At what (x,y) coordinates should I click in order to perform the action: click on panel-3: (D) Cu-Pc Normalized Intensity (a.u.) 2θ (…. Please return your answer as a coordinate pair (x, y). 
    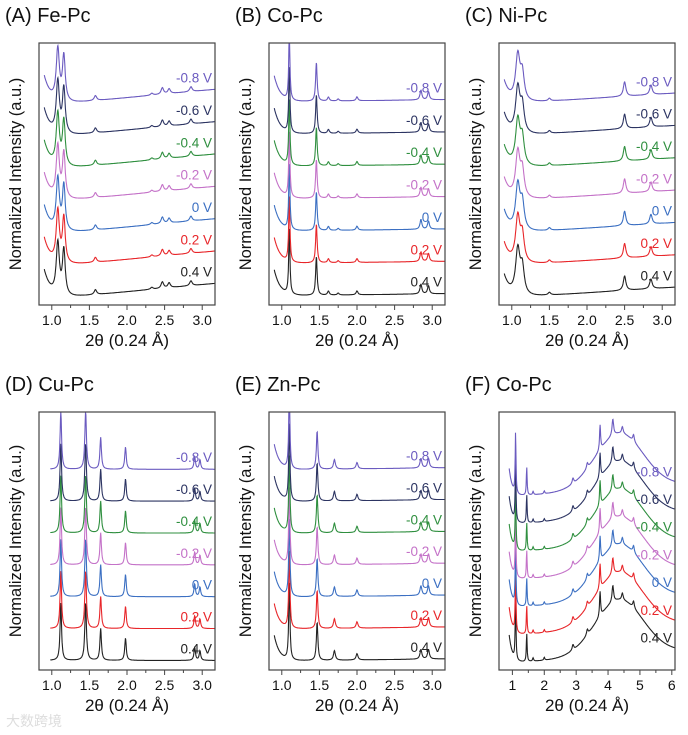
    Looking at the image, I should click on (110, 544).